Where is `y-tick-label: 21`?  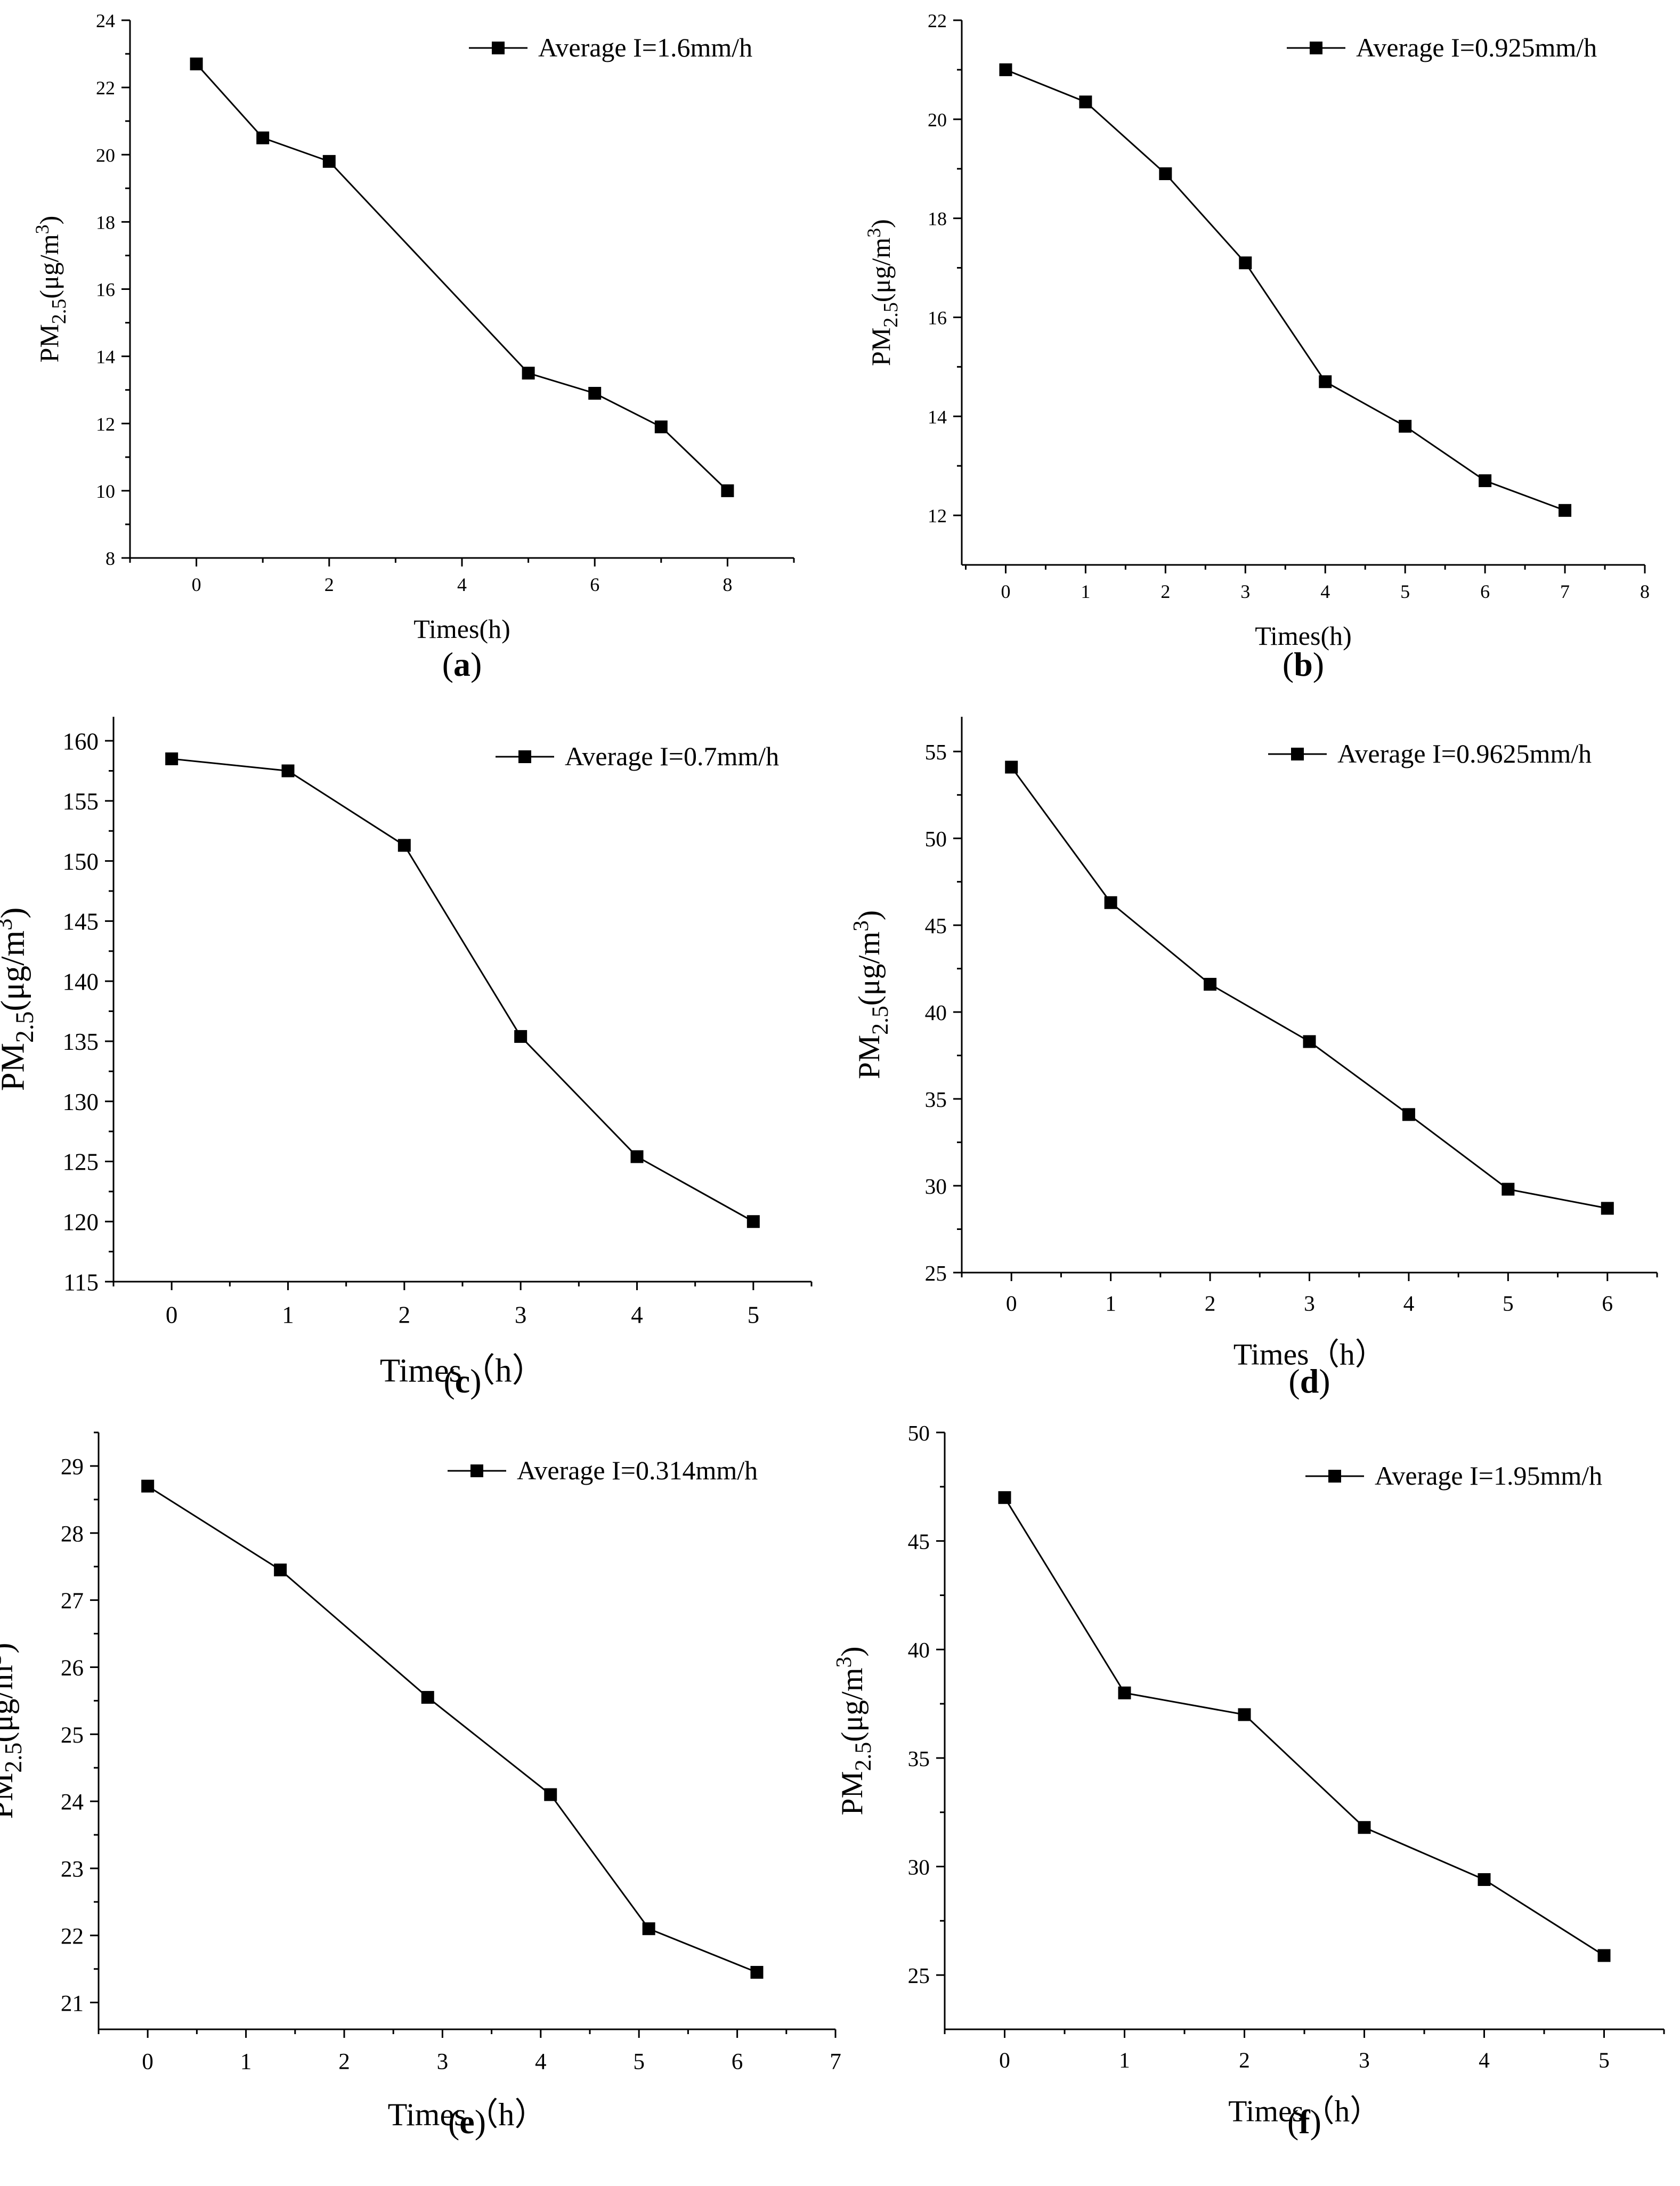
y-tick-label: 21 is located at coordinates (72, 2003).